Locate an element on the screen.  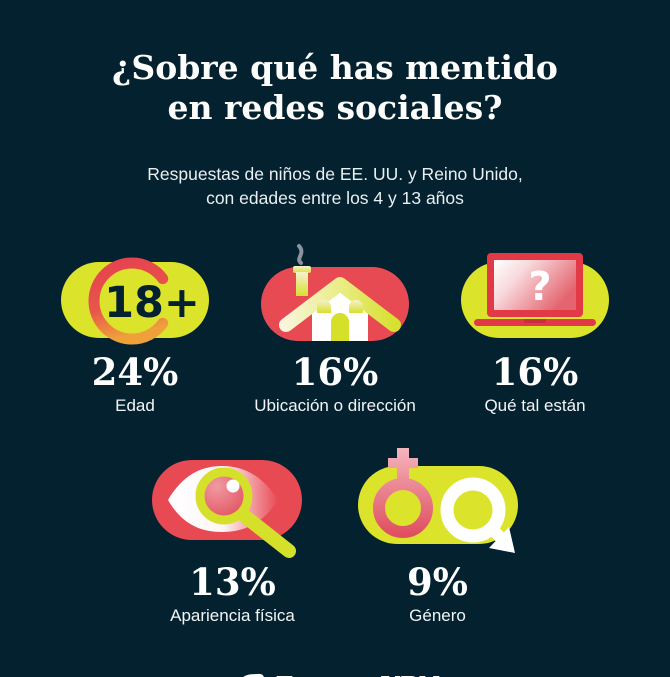
house-roof is located at coordinates (340, 305).